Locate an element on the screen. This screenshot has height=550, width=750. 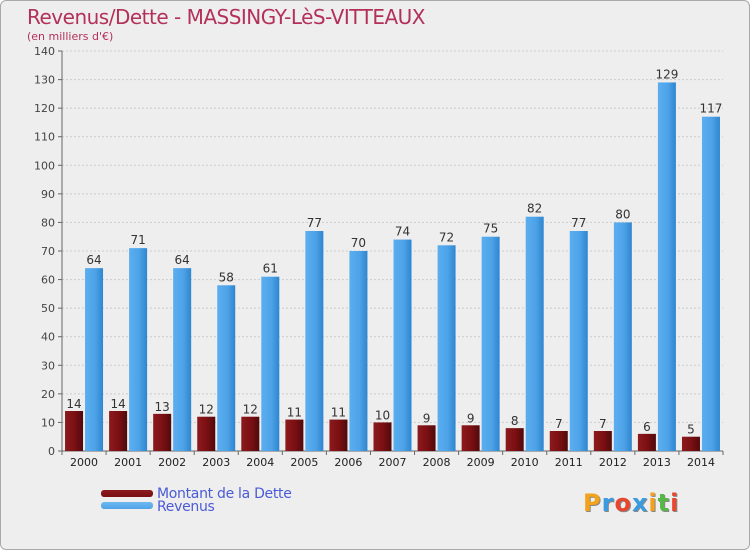
data-label-dette: 6 is located at coordinates (647, 427).